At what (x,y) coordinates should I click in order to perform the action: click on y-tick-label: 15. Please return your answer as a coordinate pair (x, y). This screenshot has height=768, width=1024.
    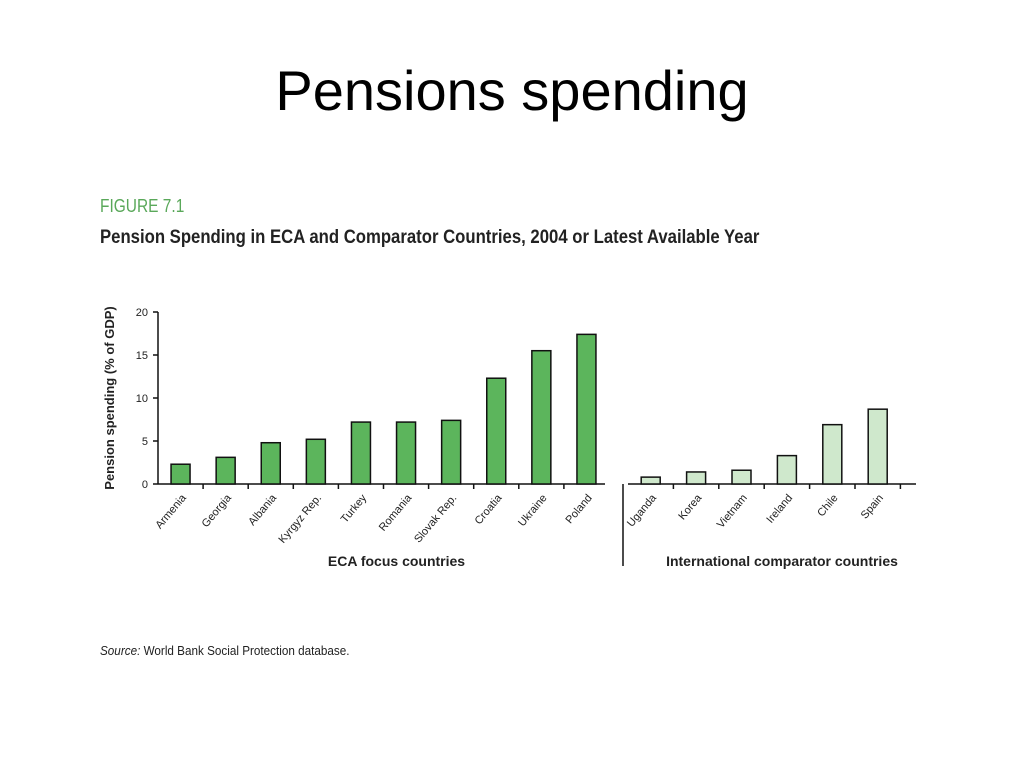
    Looking at the image, I should click on (142, 356).